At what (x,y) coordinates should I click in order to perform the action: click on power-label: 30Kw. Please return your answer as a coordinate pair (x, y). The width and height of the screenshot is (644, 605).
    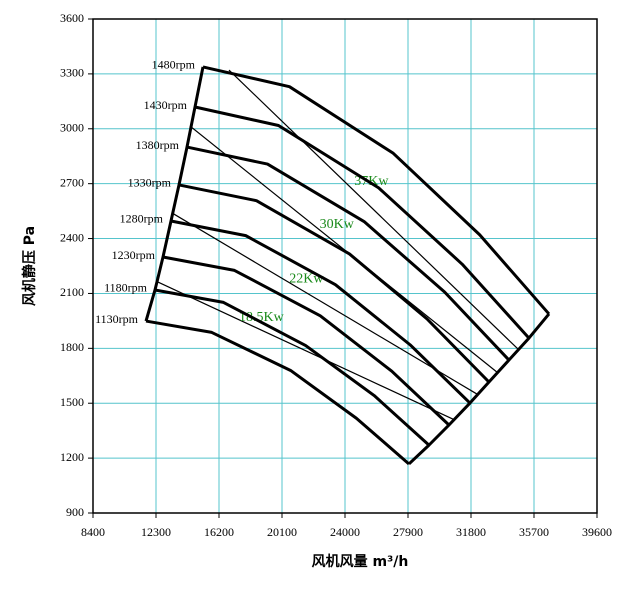
    Looking at the image, I should click on (337, 224).